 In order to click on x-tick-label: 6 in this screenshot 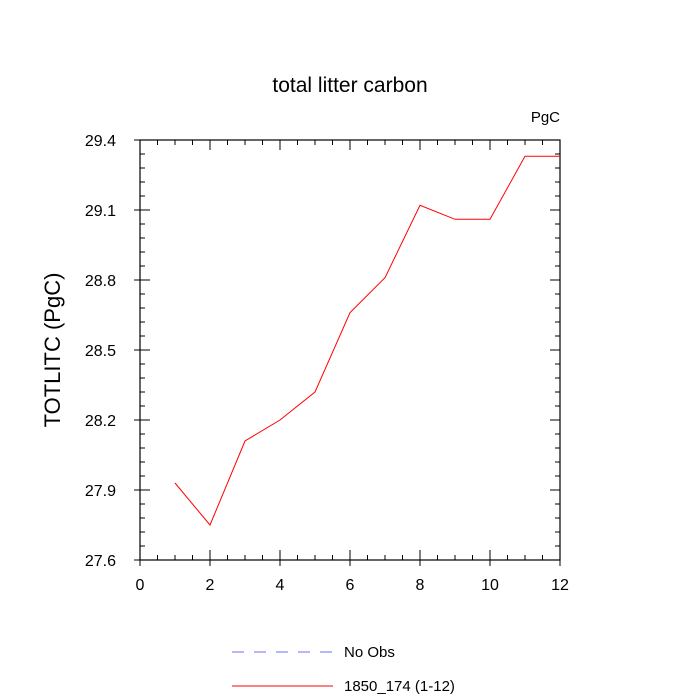, I will do `click(350, 585)`.